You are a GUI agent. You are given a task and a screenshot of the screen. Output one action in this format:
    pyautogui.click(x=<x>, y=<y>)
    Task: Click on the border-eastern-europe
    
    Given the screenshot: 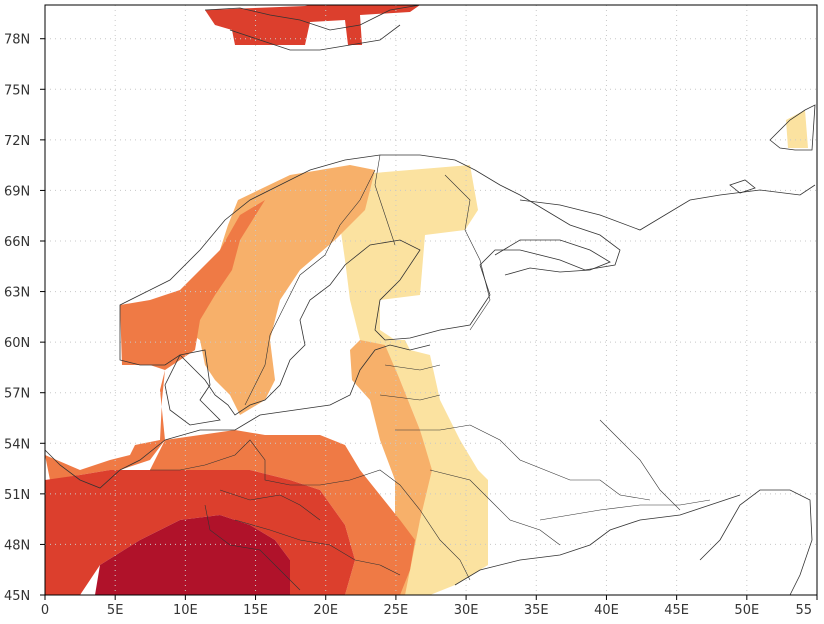 What is the action you would take?
    pyautogui.click(x=555, y=482)
    